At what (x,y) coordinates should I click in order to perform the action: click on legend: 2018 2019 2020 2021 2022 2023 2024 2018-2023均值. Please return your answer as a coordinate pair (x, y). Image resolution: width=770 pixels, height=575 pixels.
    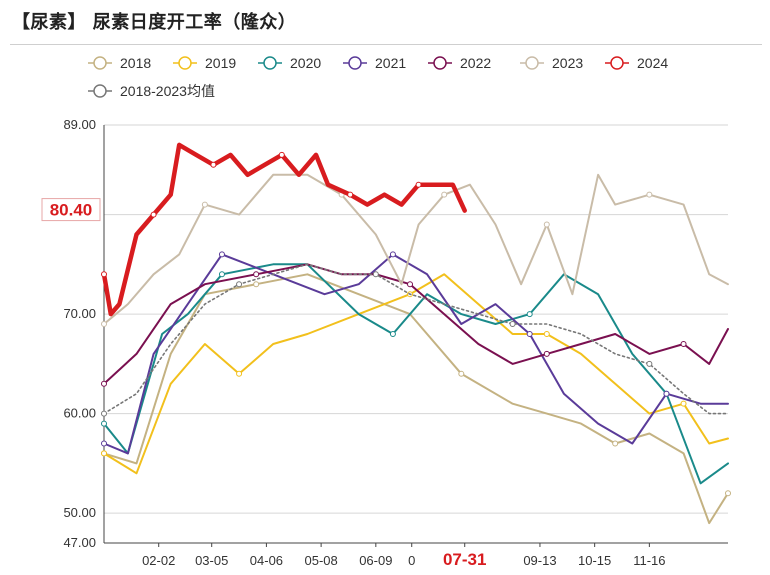
    Looking at the image, I should click on (378, 77).